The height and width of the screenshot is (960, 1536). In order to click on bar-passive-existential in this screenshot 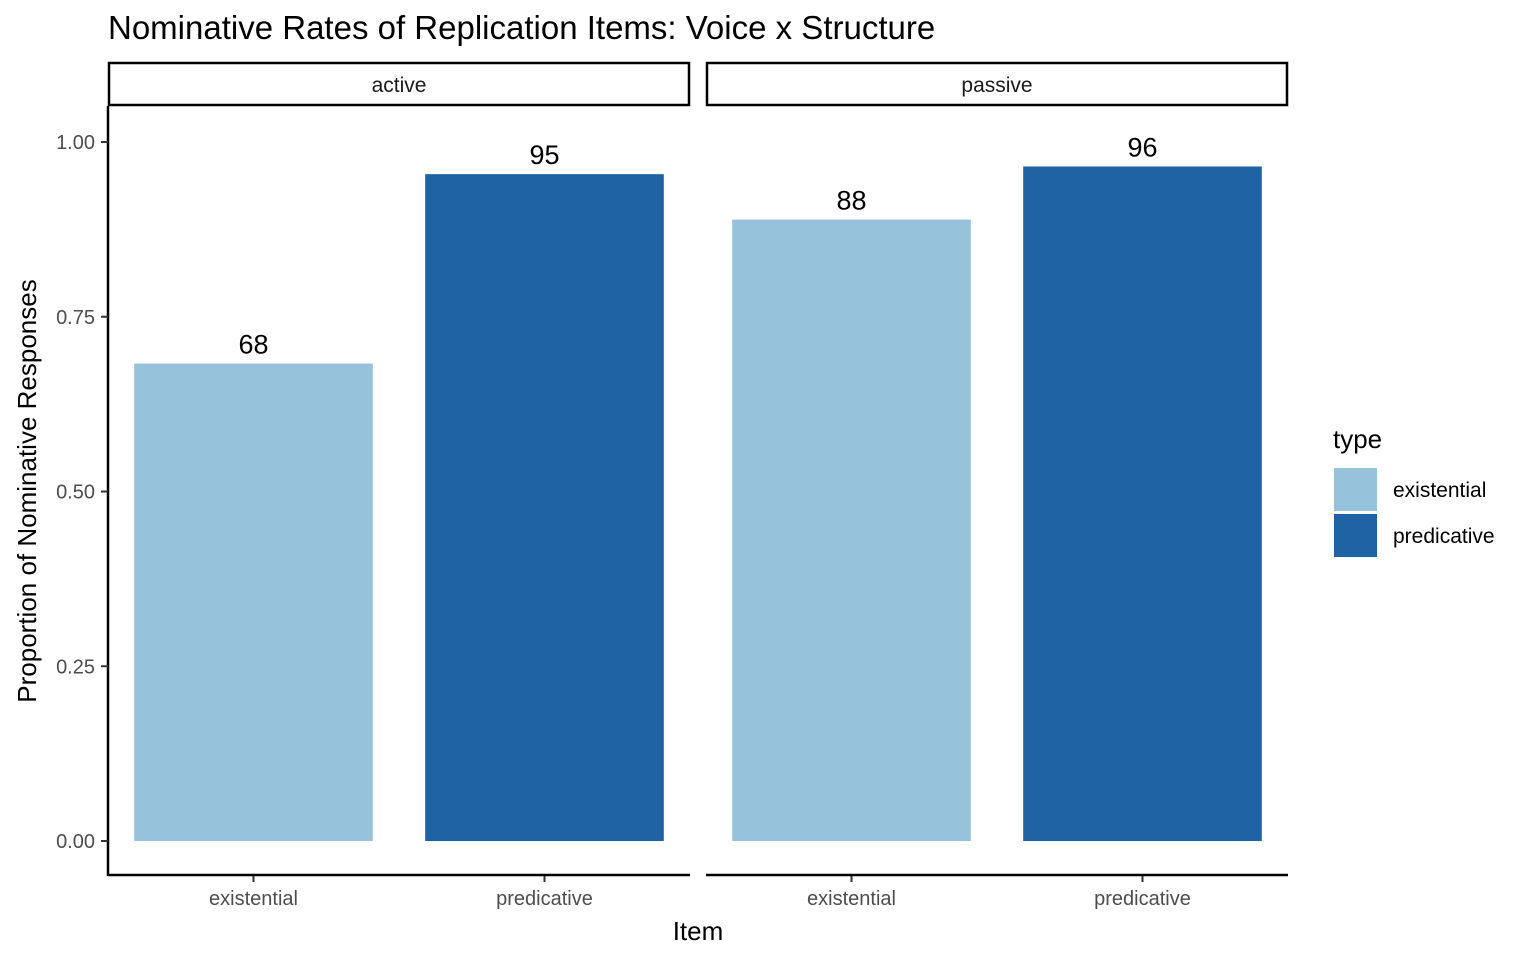, I will do `click(851, 530)`.